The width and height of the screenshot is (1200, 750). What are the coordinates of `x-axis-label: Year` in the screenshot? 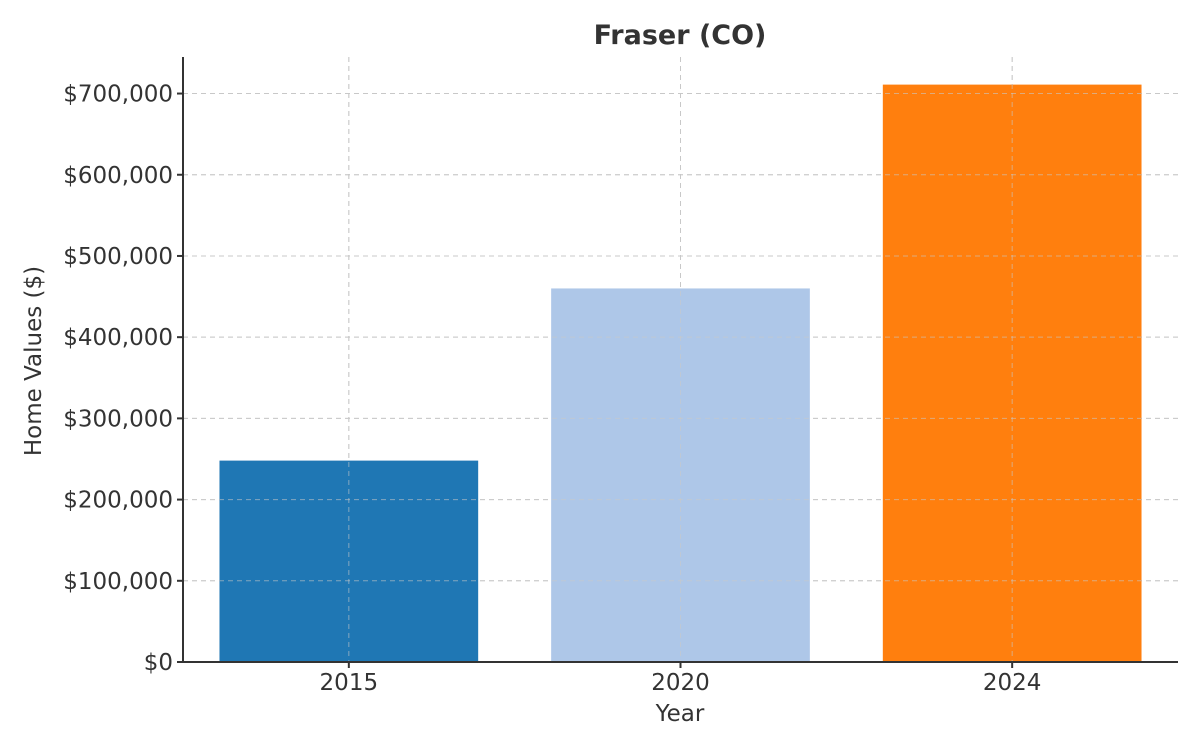 It's located at (680, 714).